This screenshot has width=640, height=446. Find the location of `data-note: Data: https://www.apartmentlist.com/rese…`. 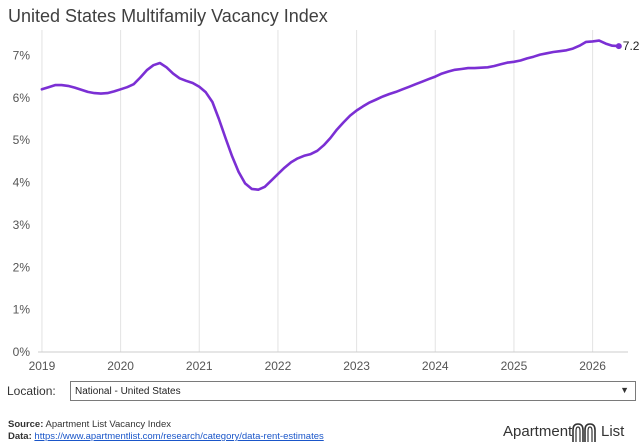

data-note: Data: https://www.apartmentlist.com/rese… is located at coordinates (166, 436).